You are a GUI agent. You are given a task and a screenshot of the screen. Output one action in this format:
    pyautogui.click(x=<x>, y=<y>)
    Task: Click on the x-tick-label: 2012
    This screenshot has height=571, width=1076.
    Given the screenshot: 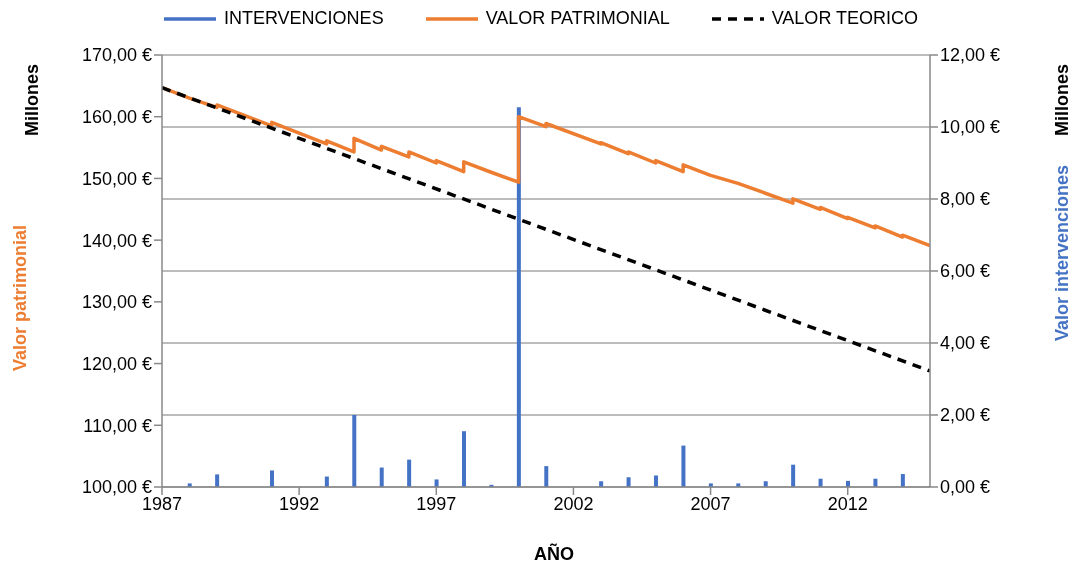 What is the action you would take?
    pyautogui.click(x=847, y=503)
    